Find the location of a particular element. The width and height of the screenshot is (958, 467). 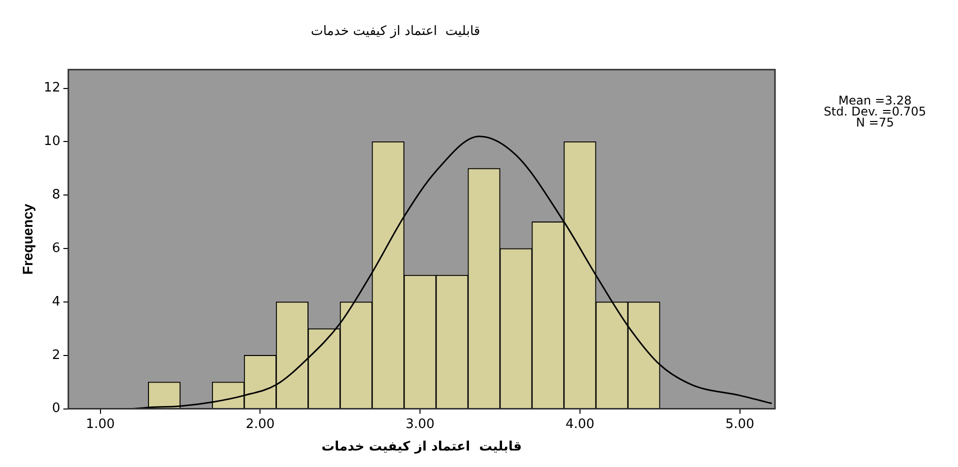

x-tick-label: 1.00 is located at coordinates (100, 424).